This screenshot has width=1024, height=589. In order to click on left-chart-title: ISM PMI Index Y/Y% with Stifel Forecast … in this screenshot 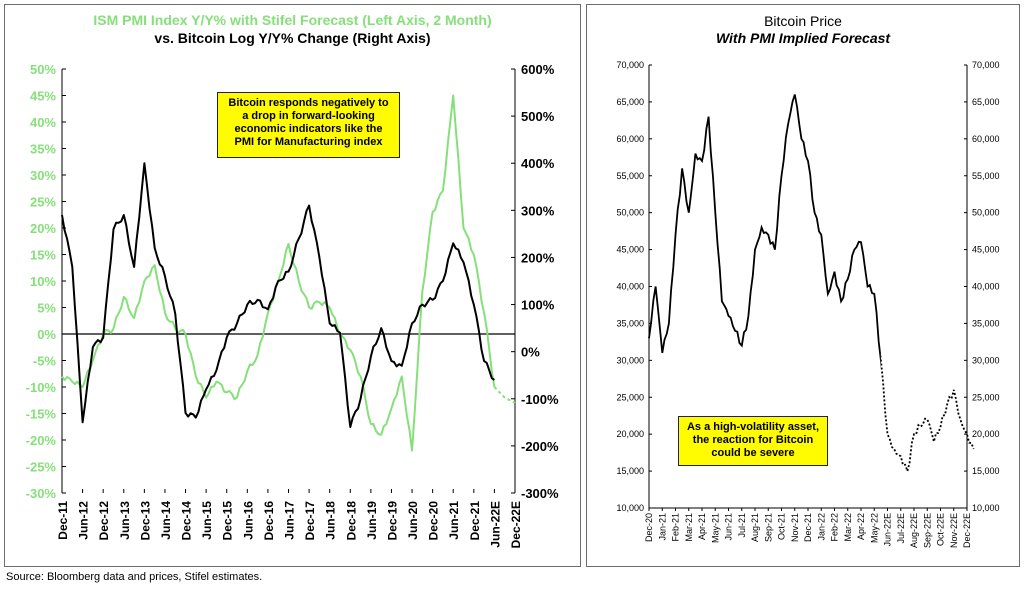, I will do `click(292, 20)`.